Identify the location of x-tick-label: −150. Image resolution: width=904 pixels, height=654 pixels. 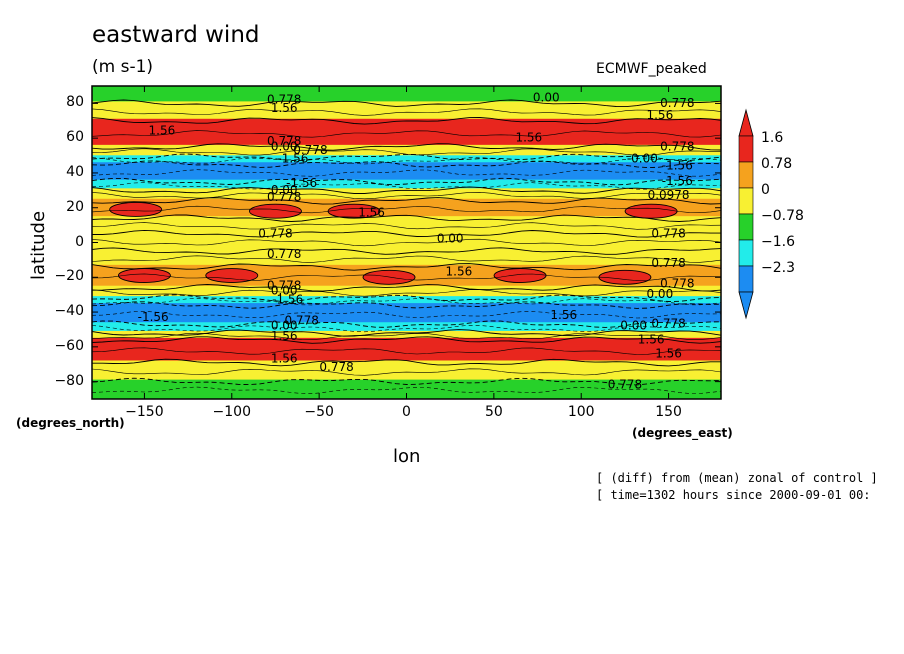
(144, 412).